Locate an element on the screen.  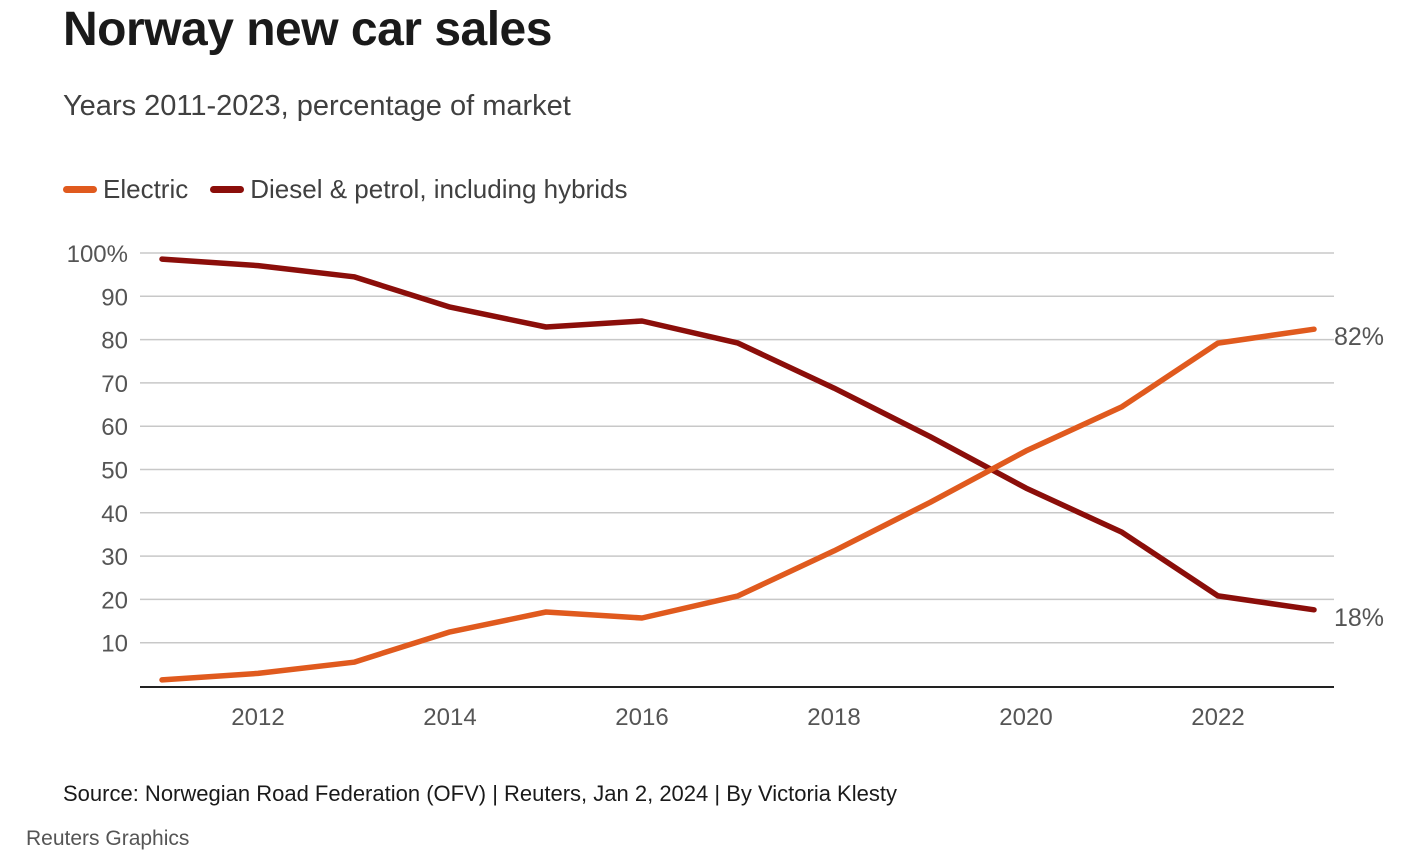
y-tick-label: 10 is located at coordinates (114, 644).